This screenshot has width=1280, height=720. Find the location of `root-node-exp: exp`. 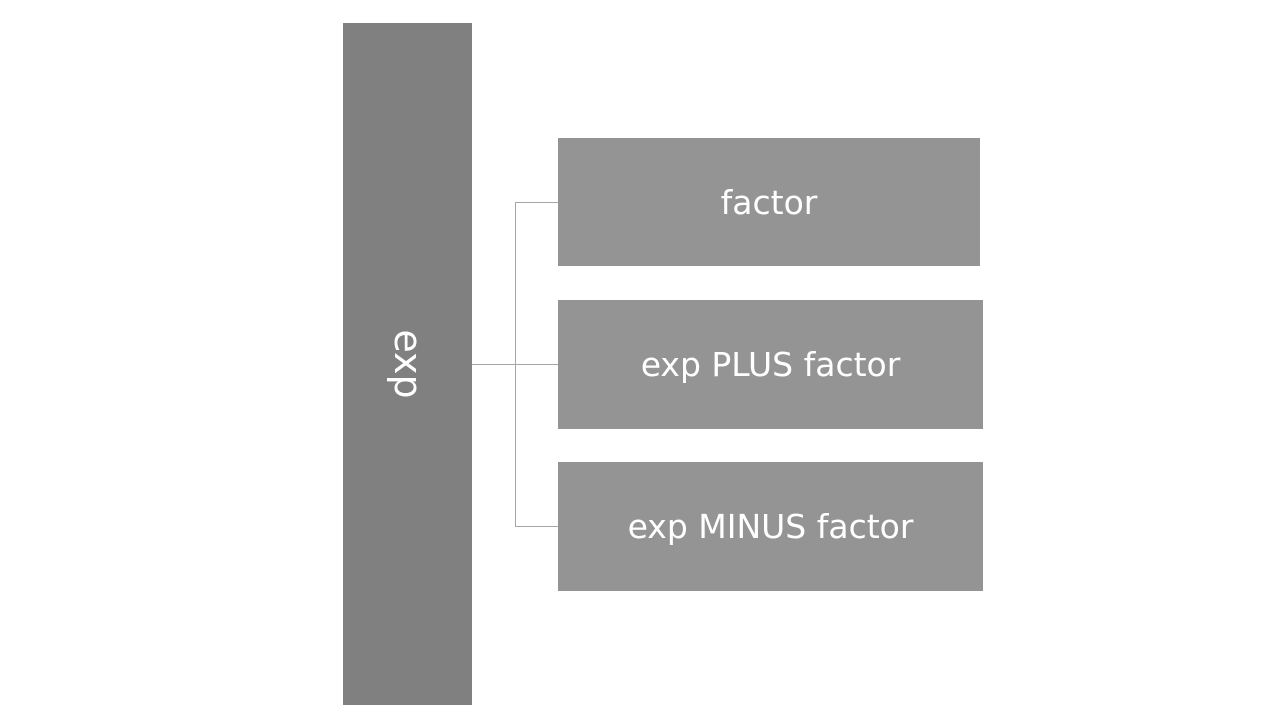

root-node-exp: exp is located at coordinates (407, 364).